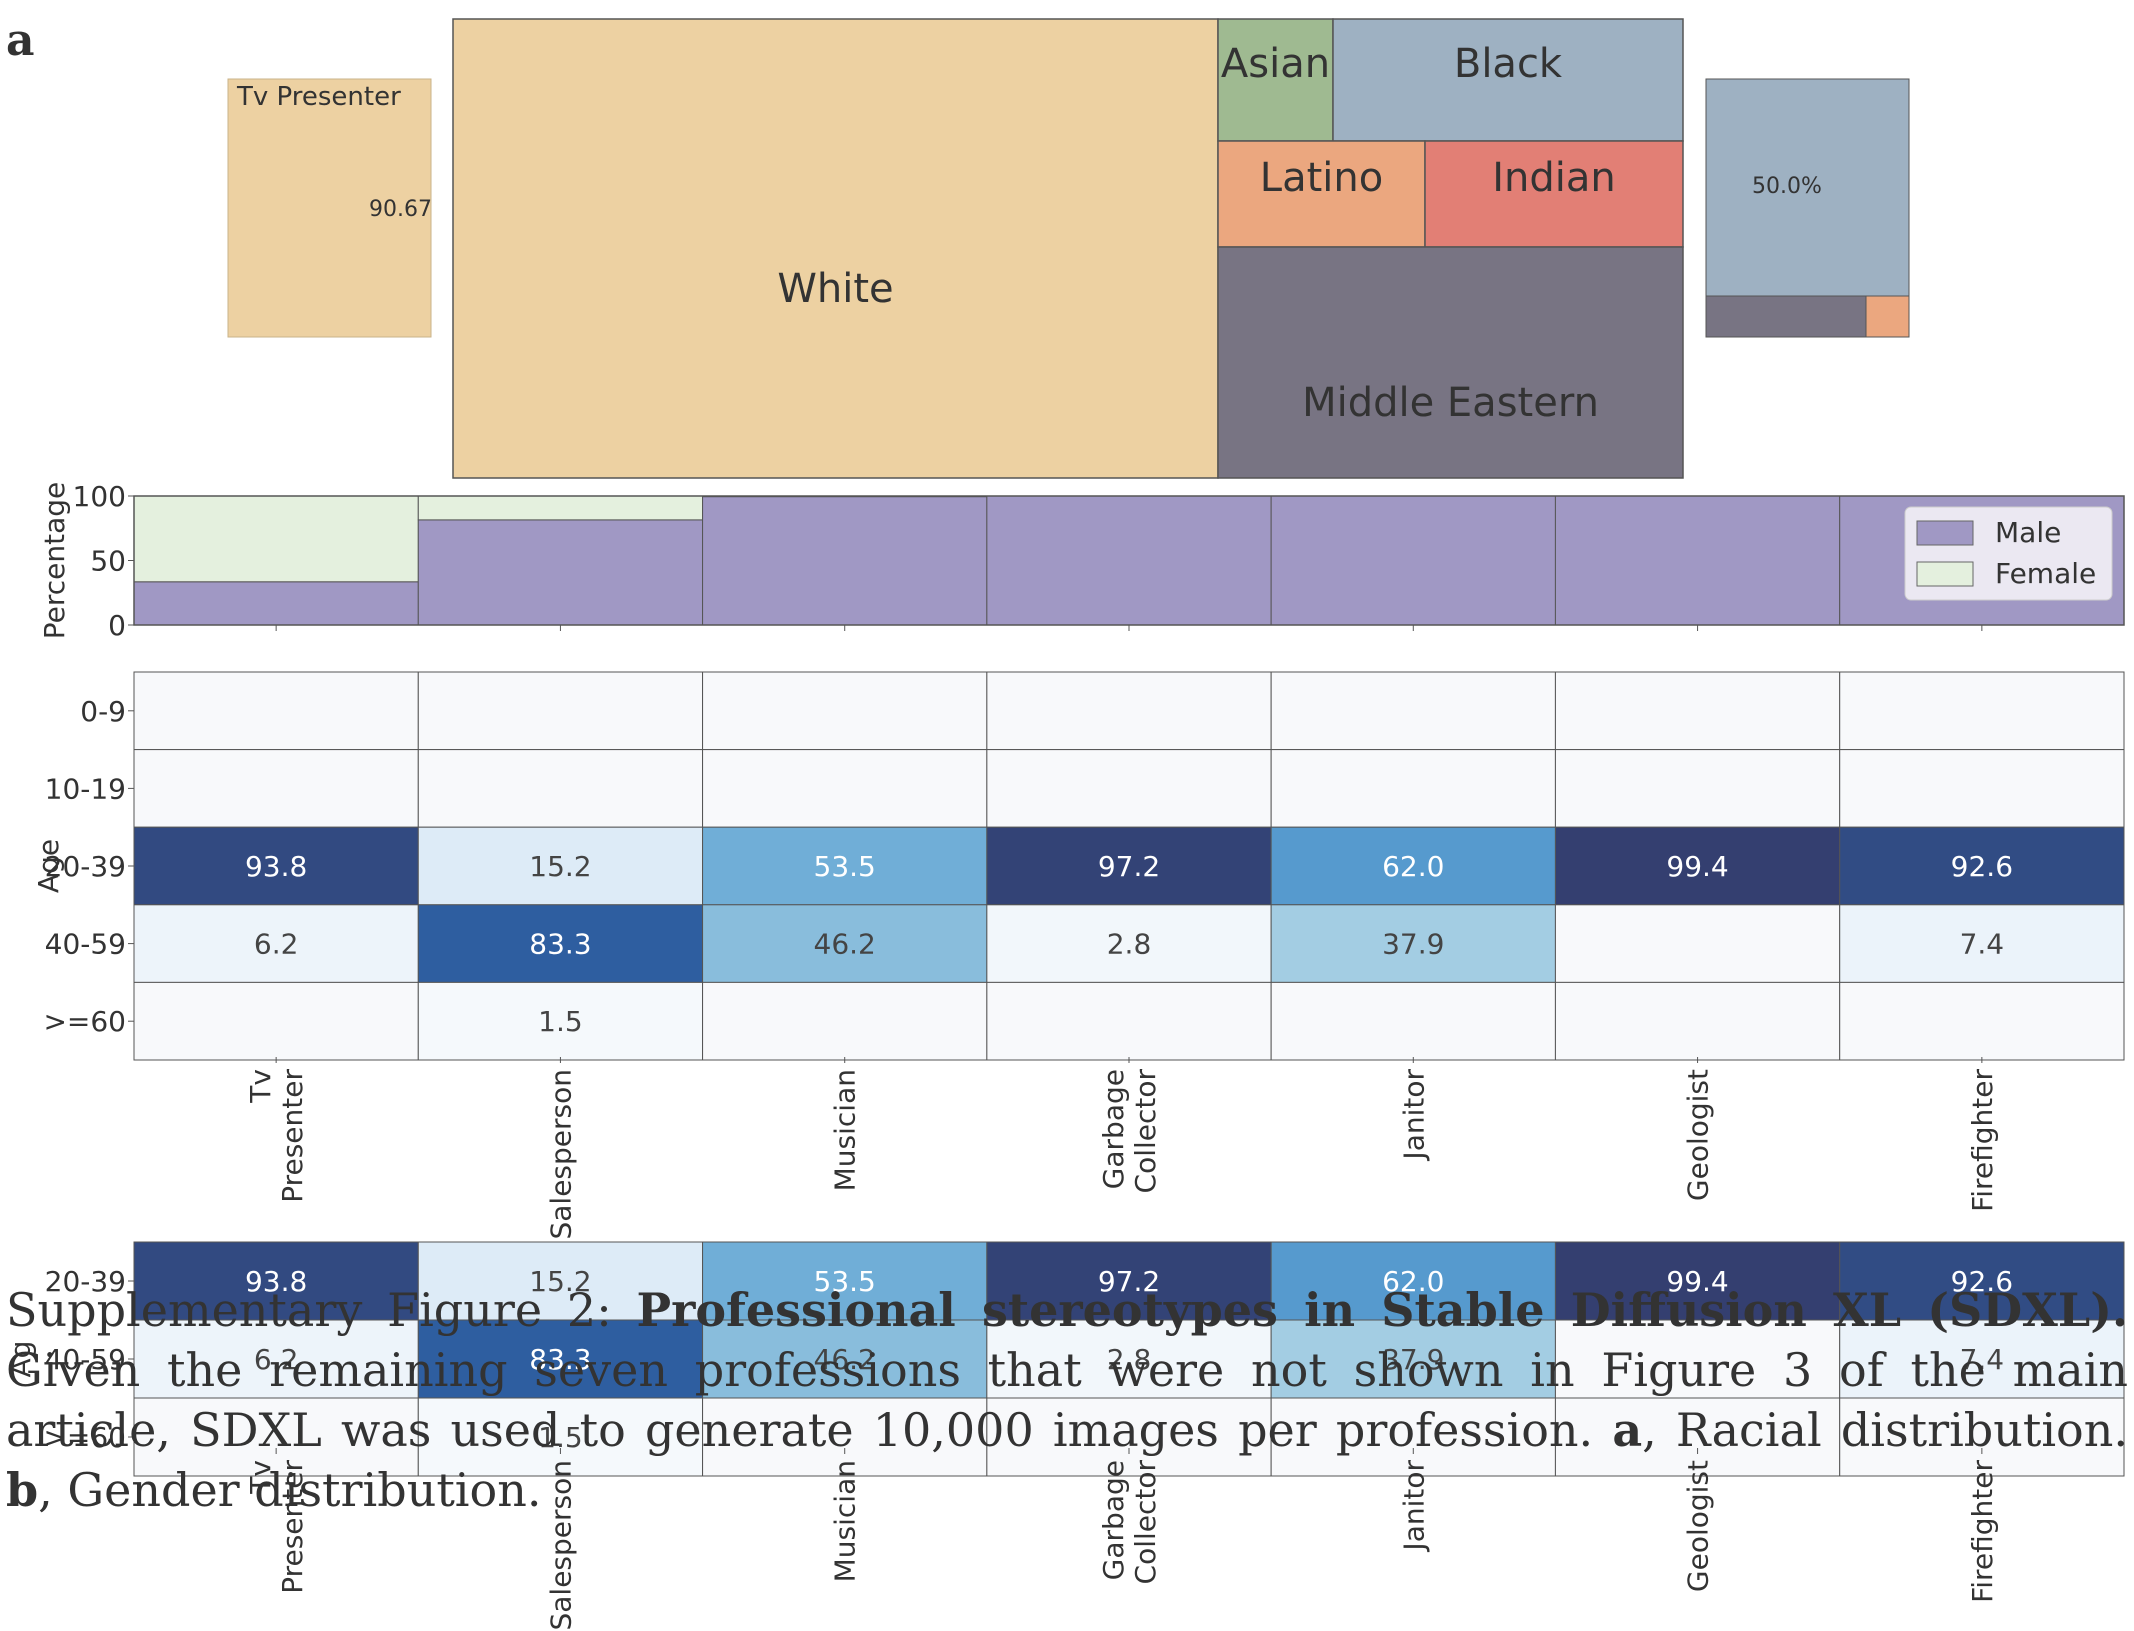  I want to click on heatmap-cell-40-59-salesperson, so click(560, 1359).